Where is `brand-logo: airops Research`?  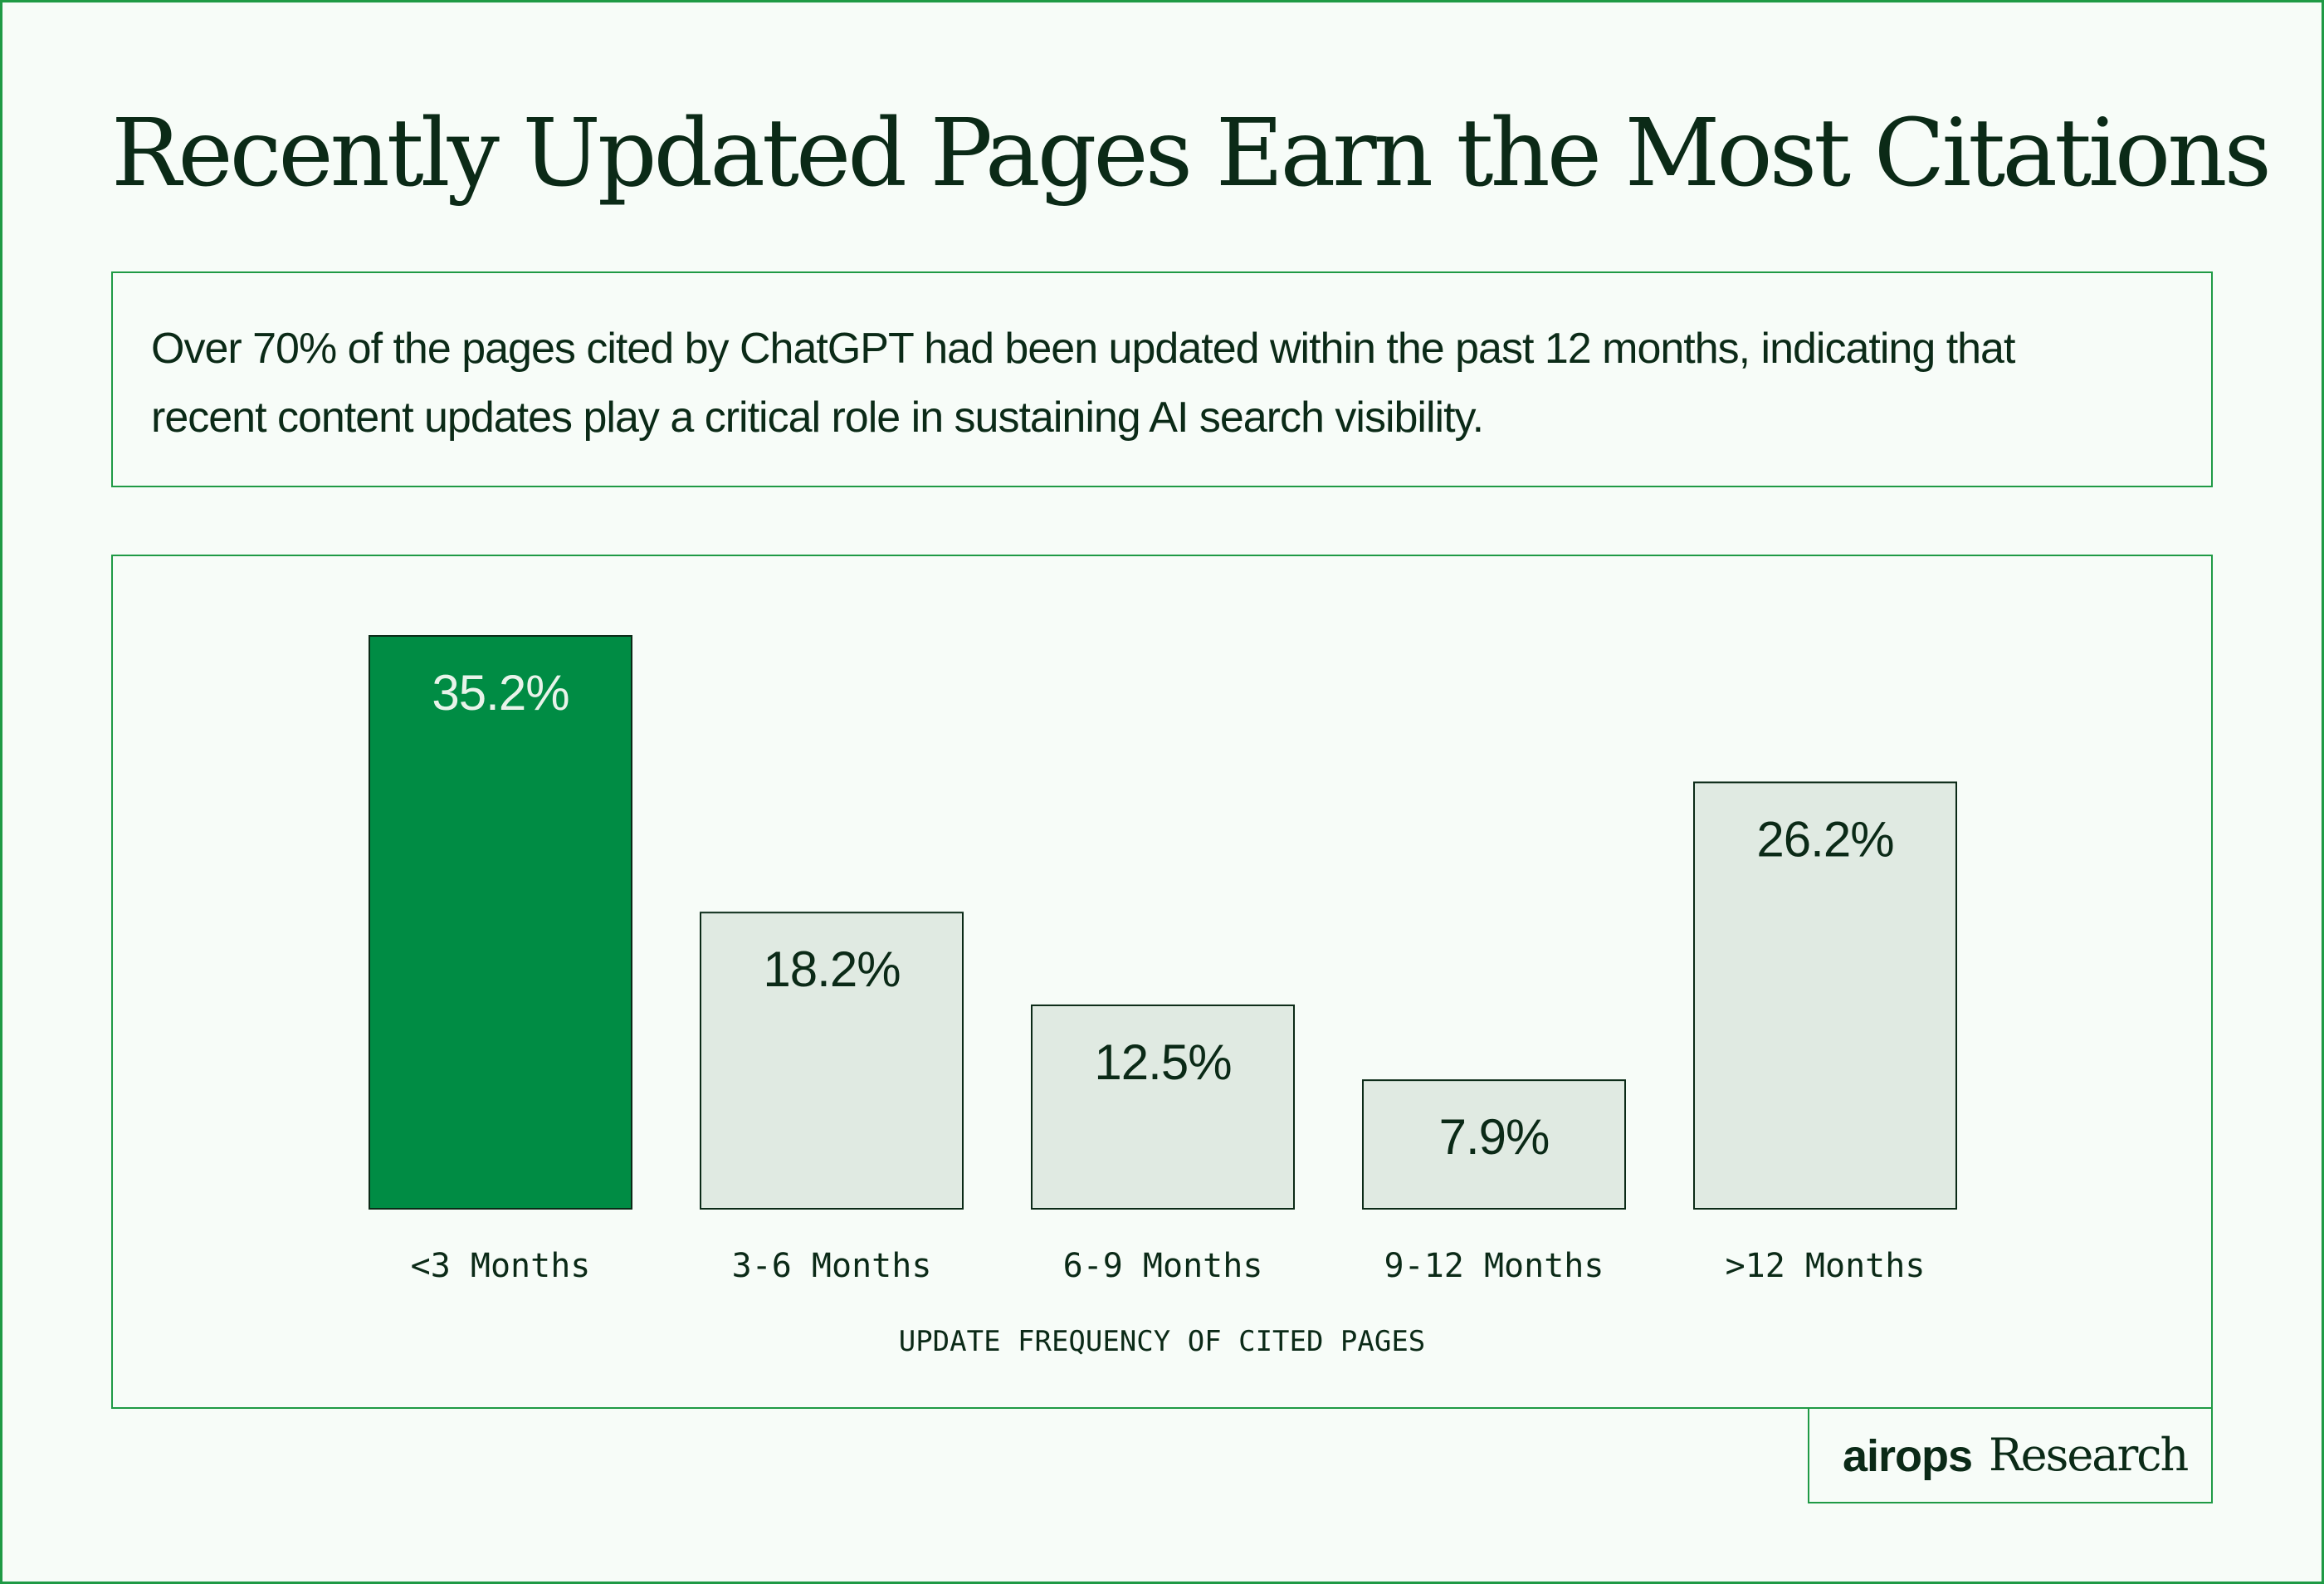 brand-logo: airops Research is located at coordinates (2010, 1455).